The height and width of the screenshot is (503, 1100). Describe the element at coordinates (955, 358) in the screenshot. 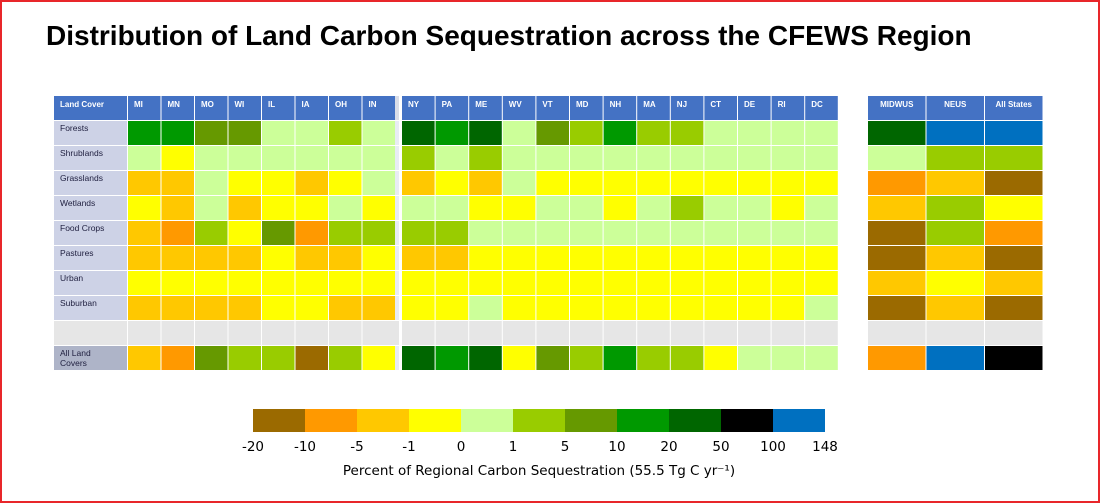

I see `heat-cell-all-land-covers-neus` at that location.